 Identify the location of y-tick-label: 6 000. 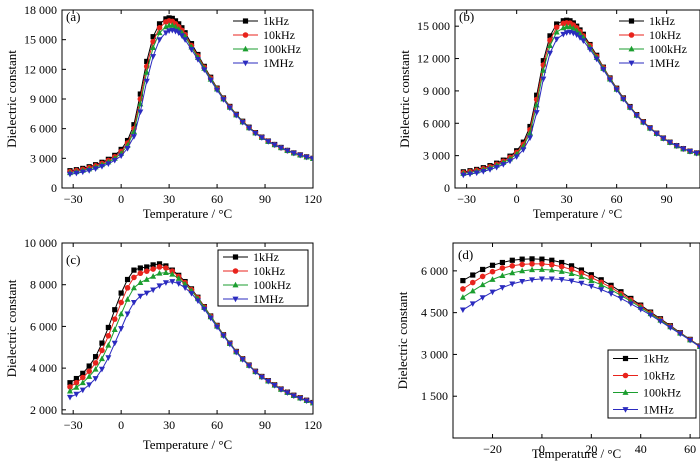
(43, 129).